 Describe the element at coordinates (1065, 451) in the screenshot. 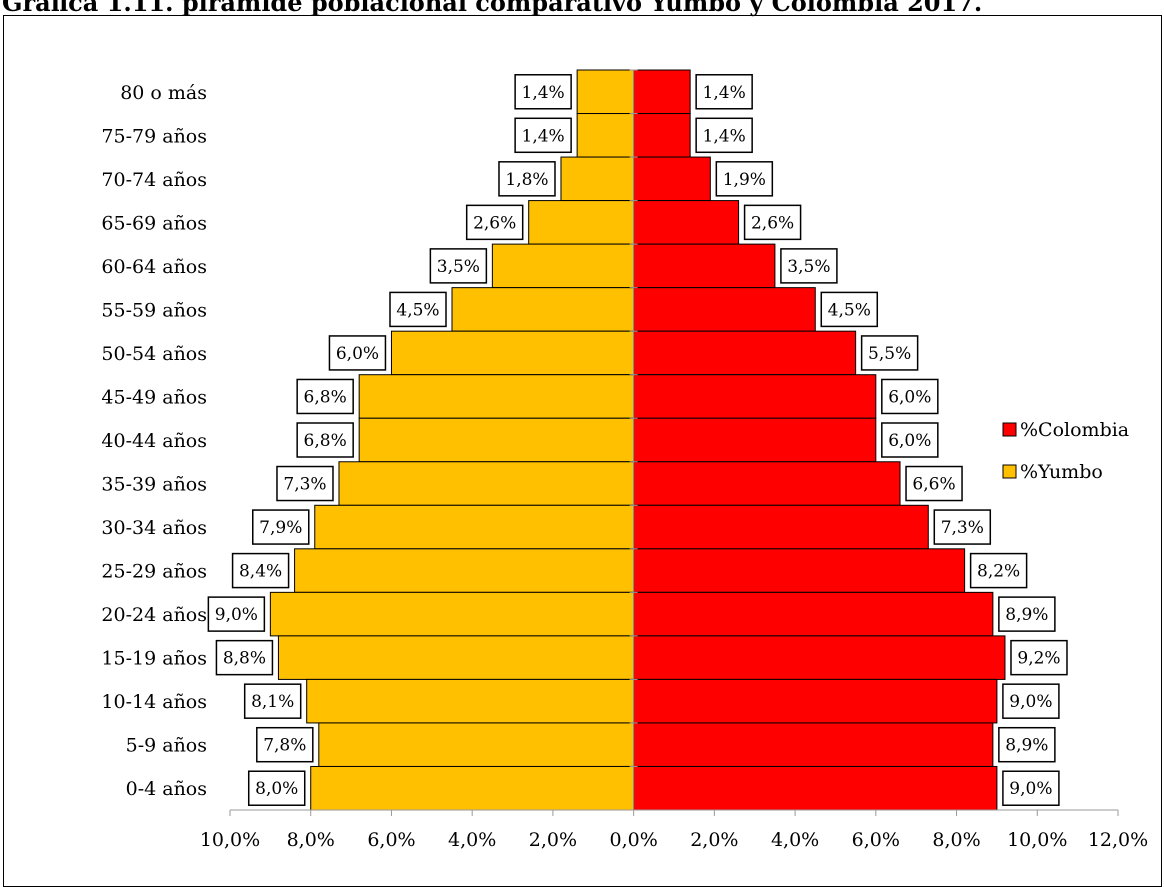

I see `legend: %Colombia %Yumbo` at that location.